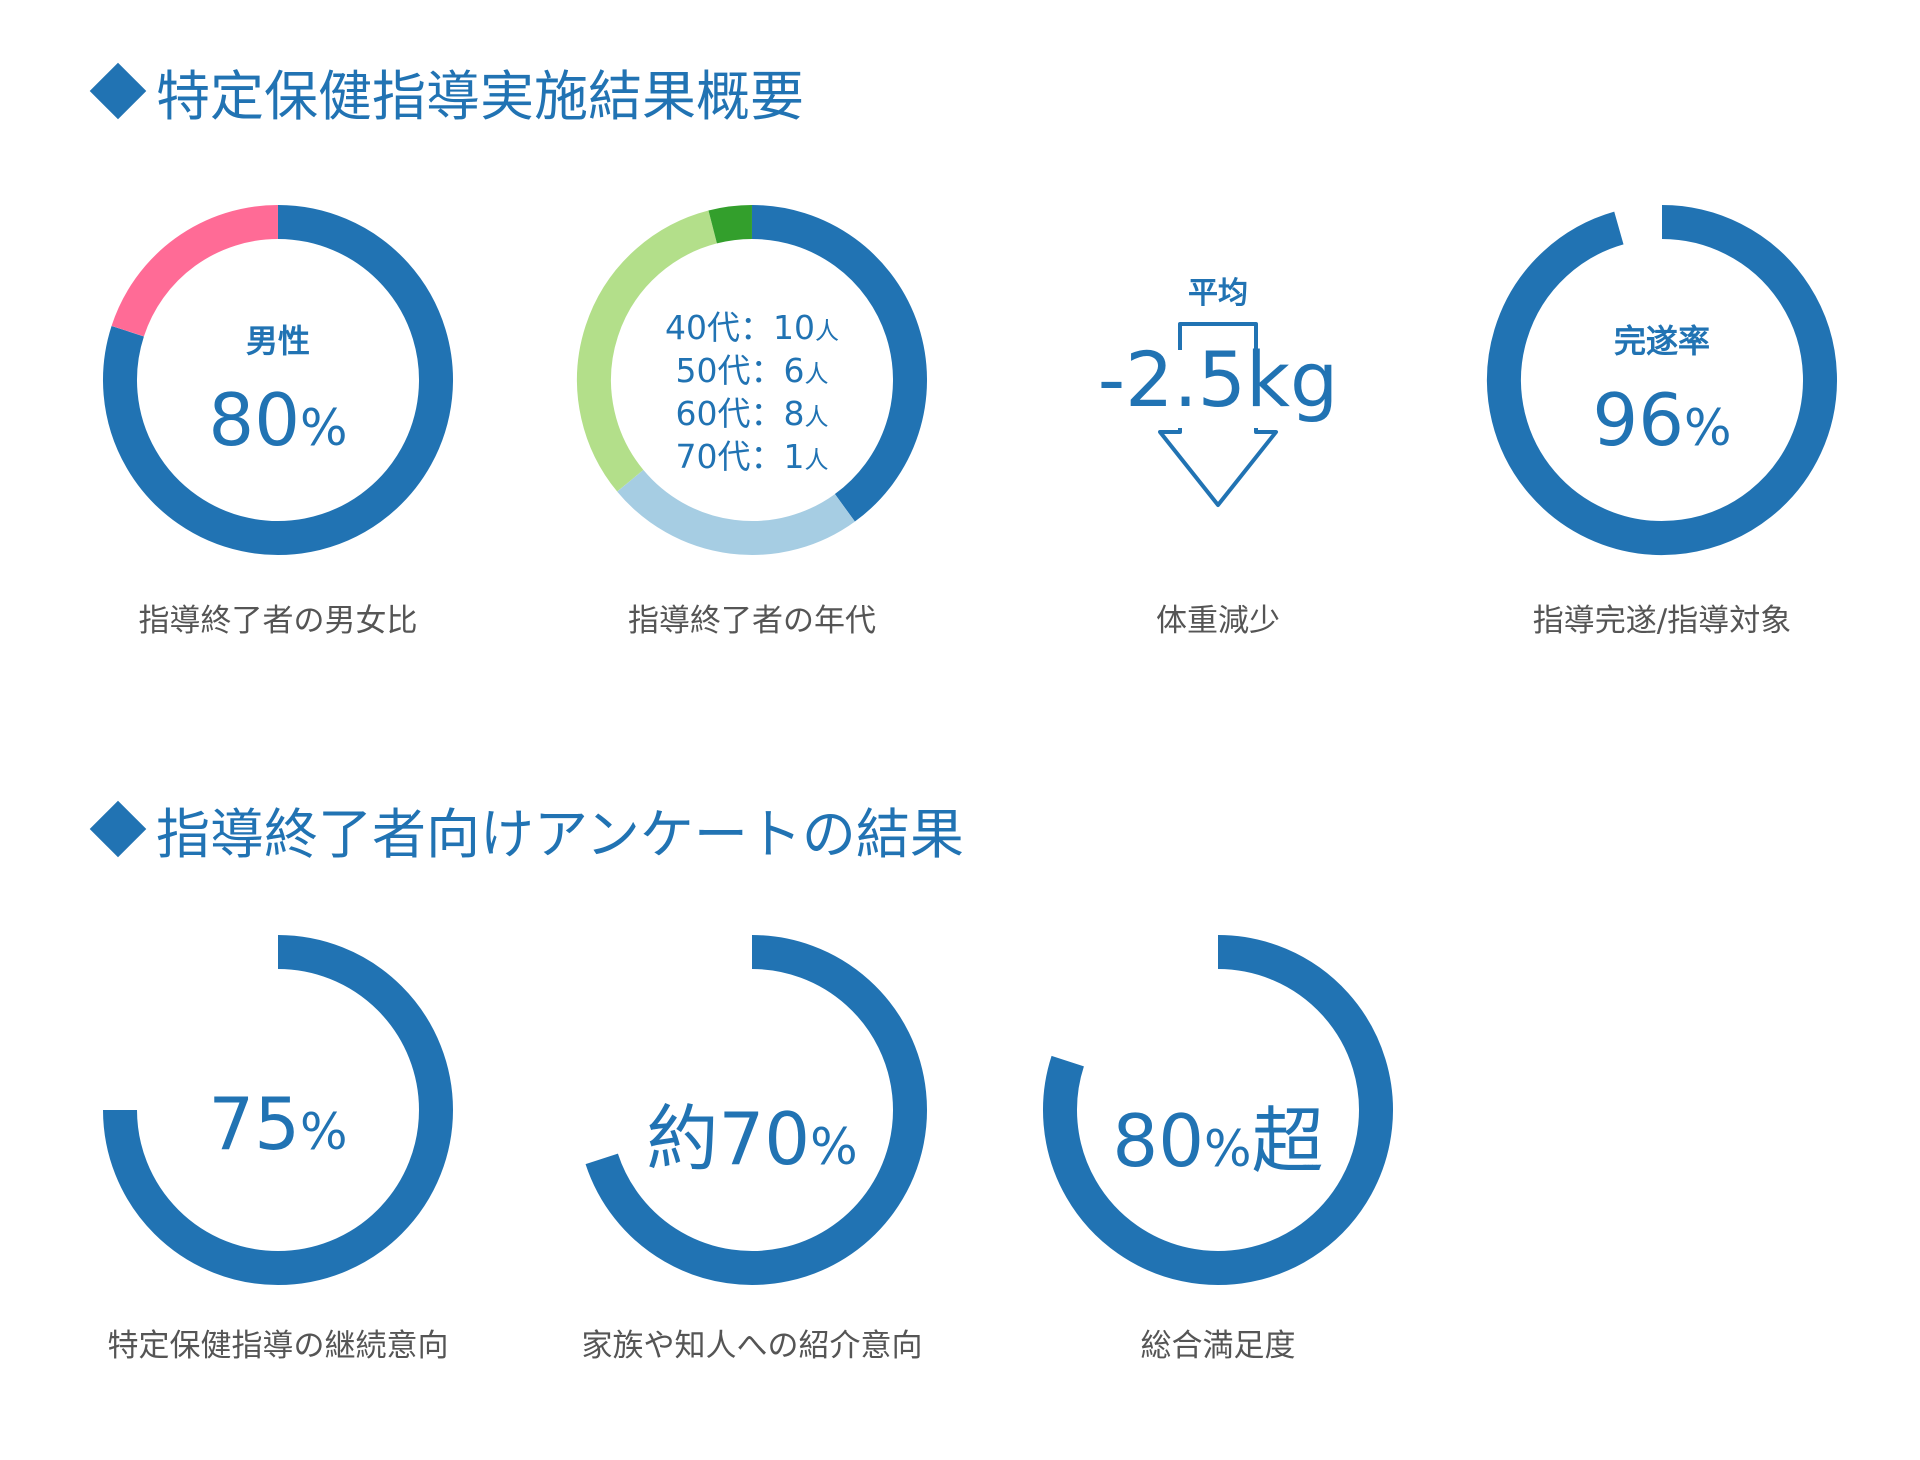 Image resolution: width=1920 pixels, height=1460 pixels. I want to click on section-title-survey: 指導終了者向けアンケートの結果, so click(526, 831).